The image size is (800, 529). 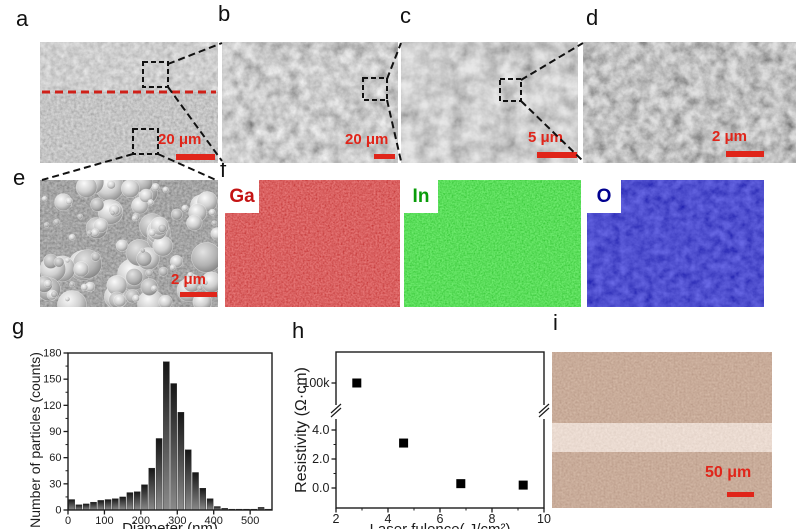 I want to click on svg-text: 0.0, so click(x=320, y=488).